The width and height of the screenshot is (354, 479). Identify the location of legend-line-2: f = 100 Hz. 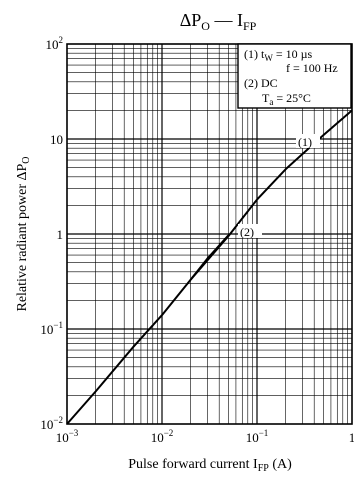
(312, 68).